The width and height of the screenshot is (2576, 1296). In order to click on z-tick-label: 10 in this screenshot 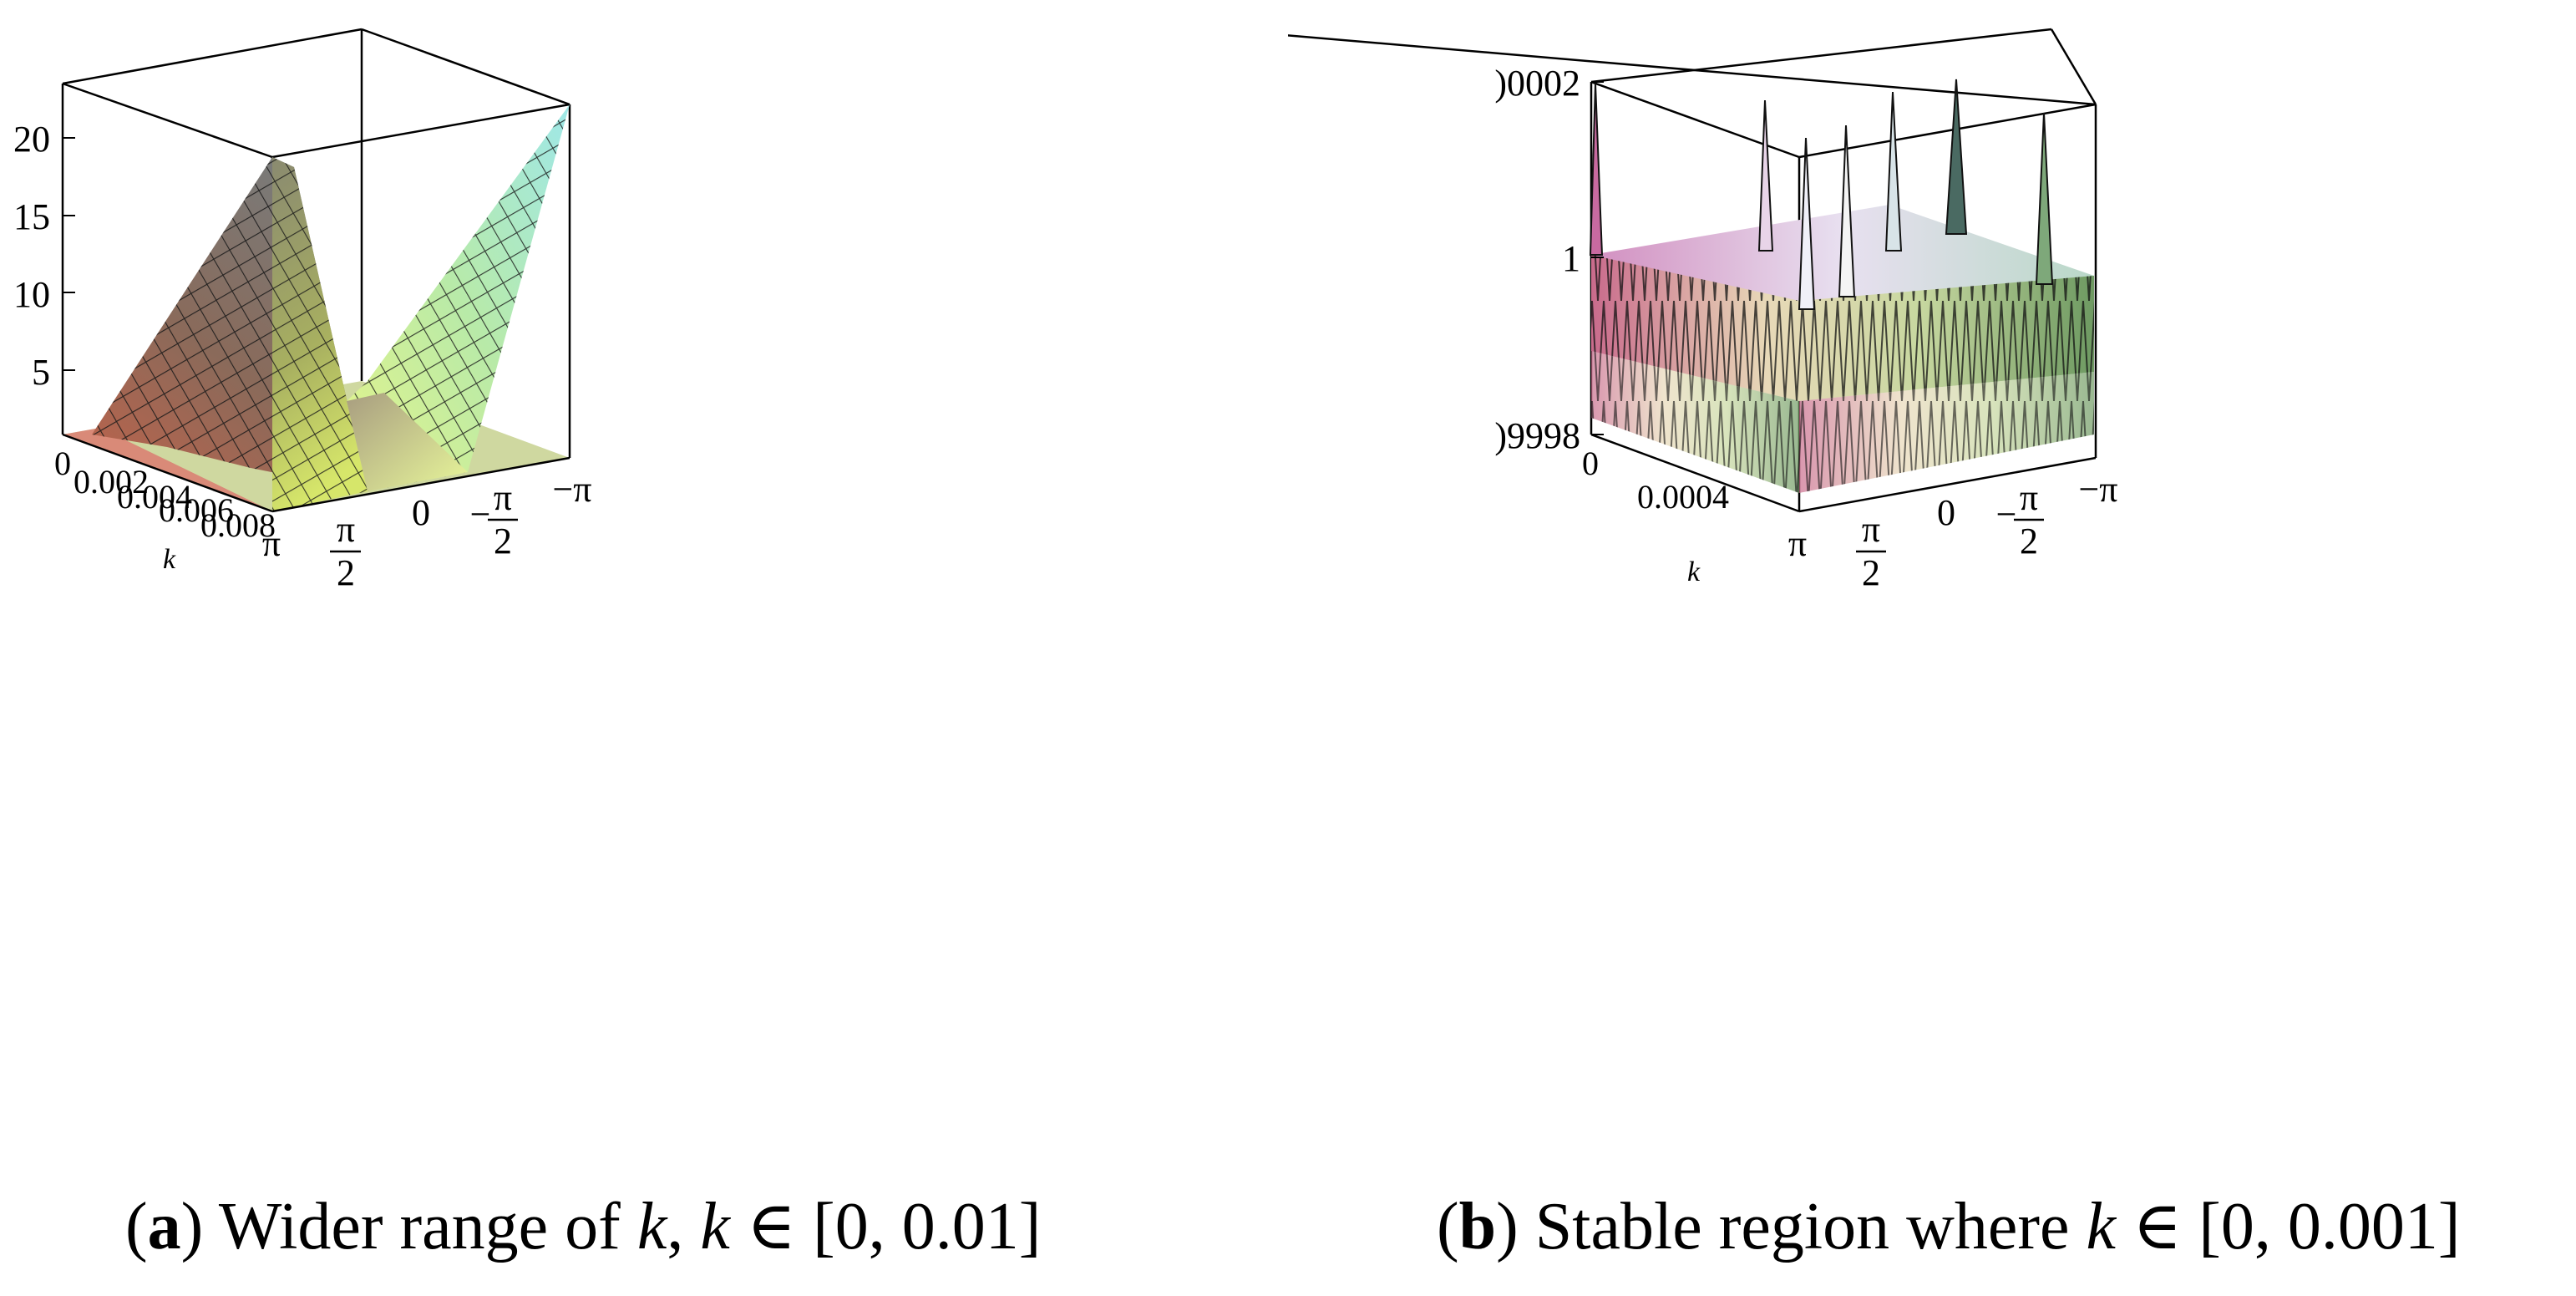, I will do `click(31, 294)`.